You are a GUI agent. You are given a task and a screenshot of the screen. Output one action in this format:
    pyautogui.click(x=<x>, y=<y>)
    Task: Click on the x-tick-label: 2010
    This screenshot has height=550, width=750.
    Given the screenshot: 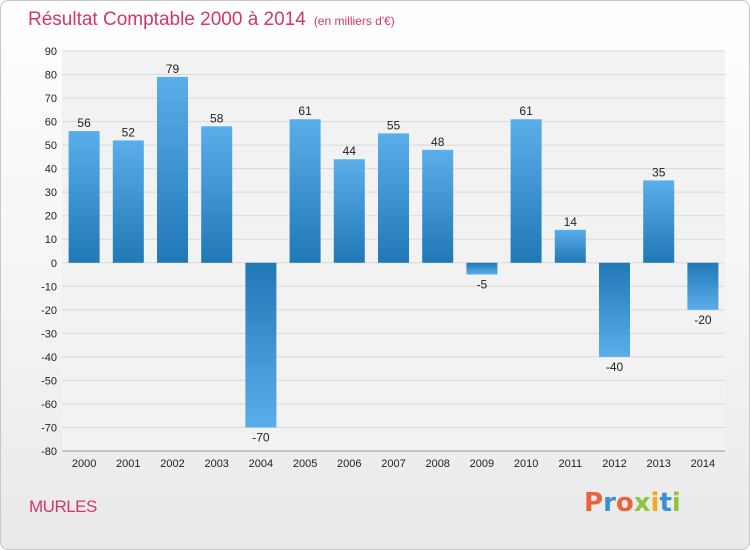 What is the action you would take?
    pyautogui.click(x=526, y=464)
    